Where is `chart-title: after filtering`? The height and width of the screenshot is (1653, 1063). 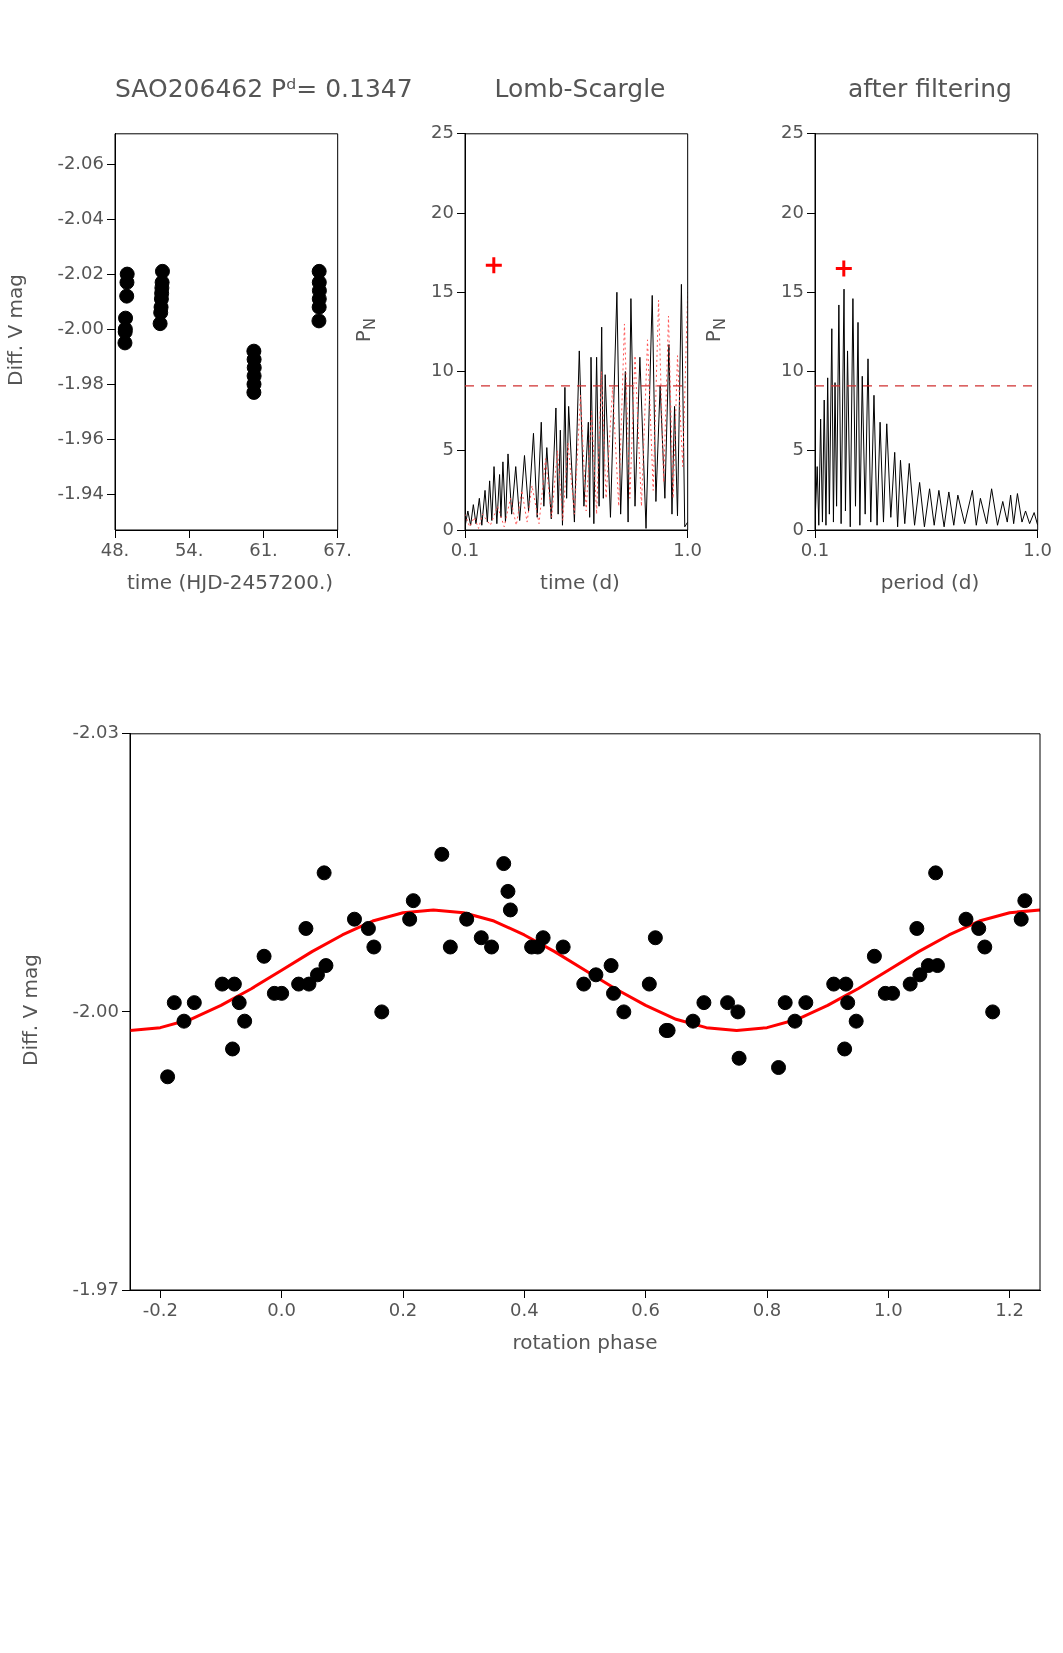
chart-title: after filtering is located at coordinates (930, 88).